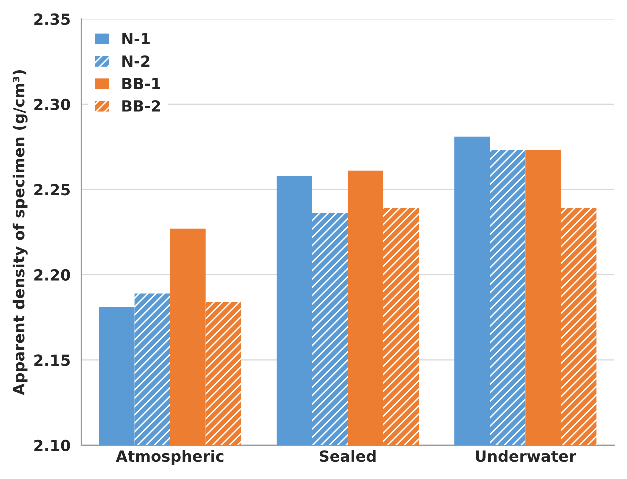 Image resolution: width=627 pixels, height=479 pixels. What do you see at coordinates (52, 360) in the screenshot?
I see `y-tick-label: 2.15` at bounding box center [52, 360].